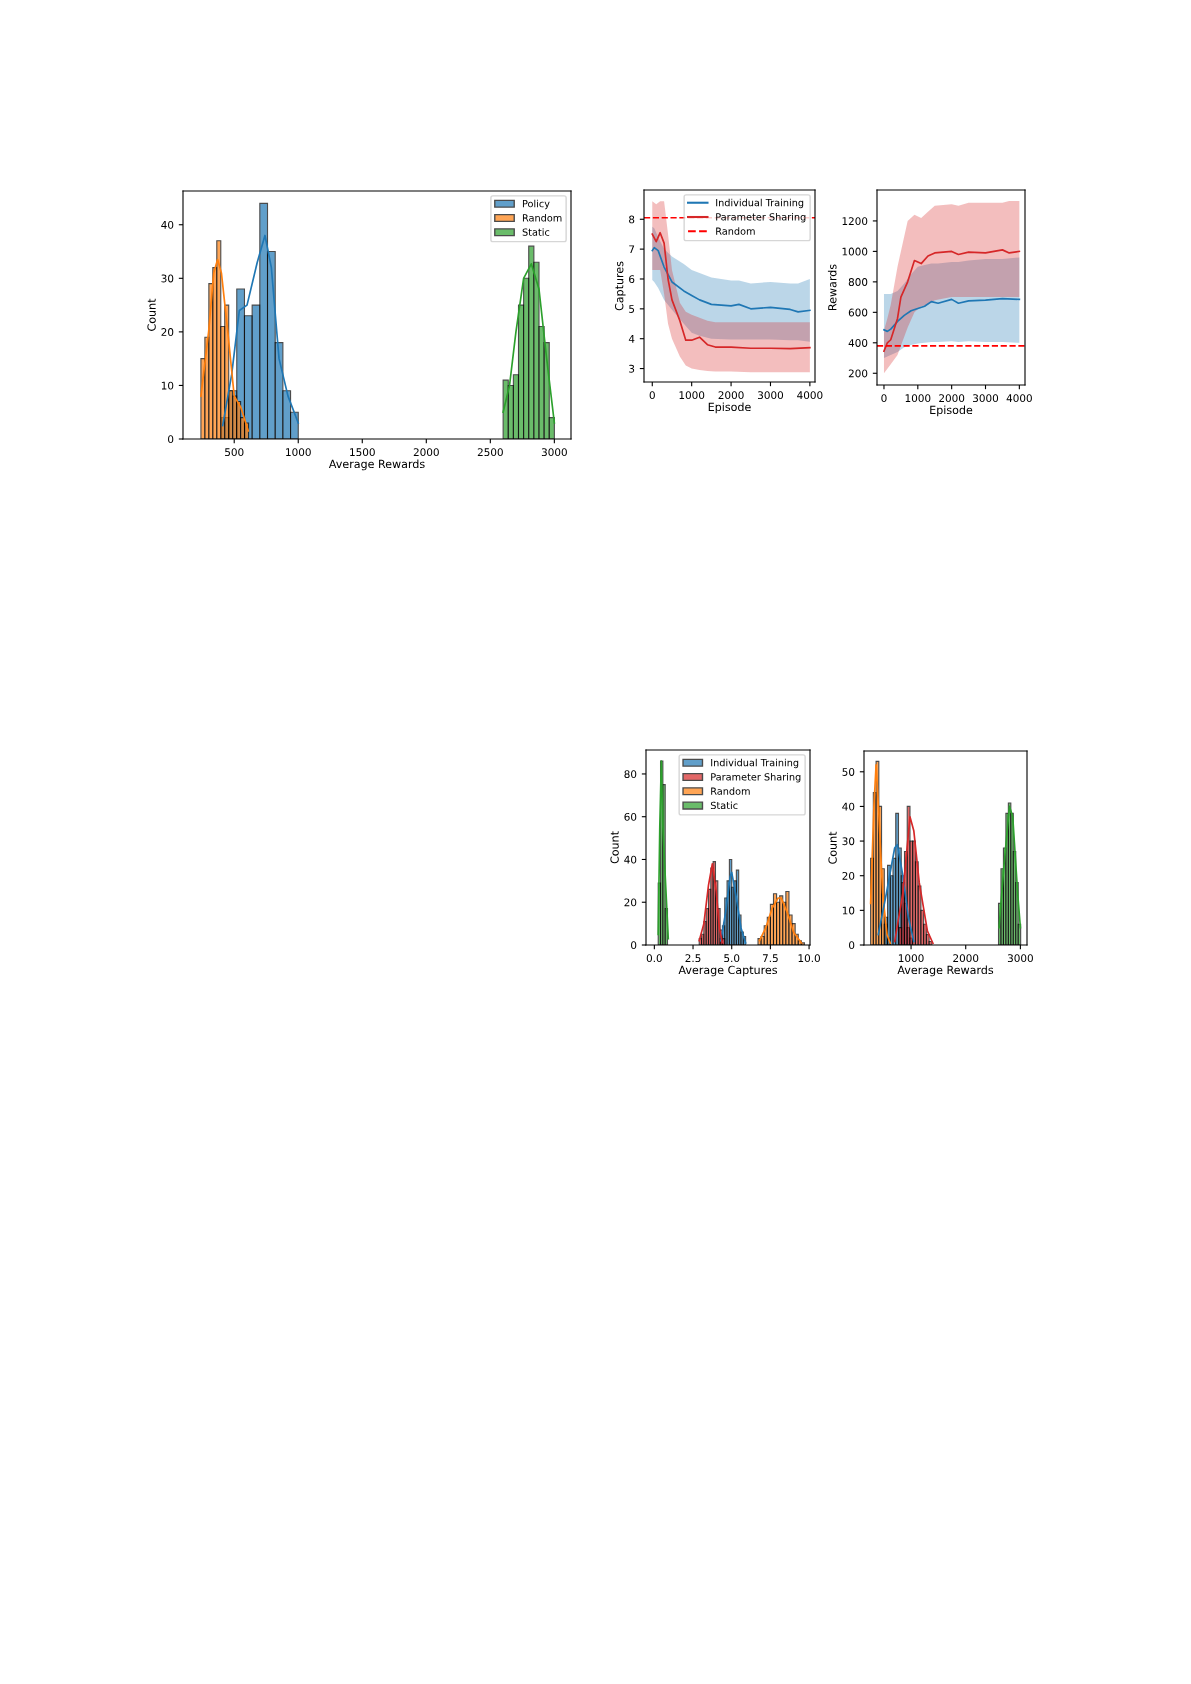 The width and height of the screenshot is (1191, 1684). What do you see at coordinates (848, 772) in the screenshot?
I see `y-tick-label: 50` at bounding box center [848, 772].